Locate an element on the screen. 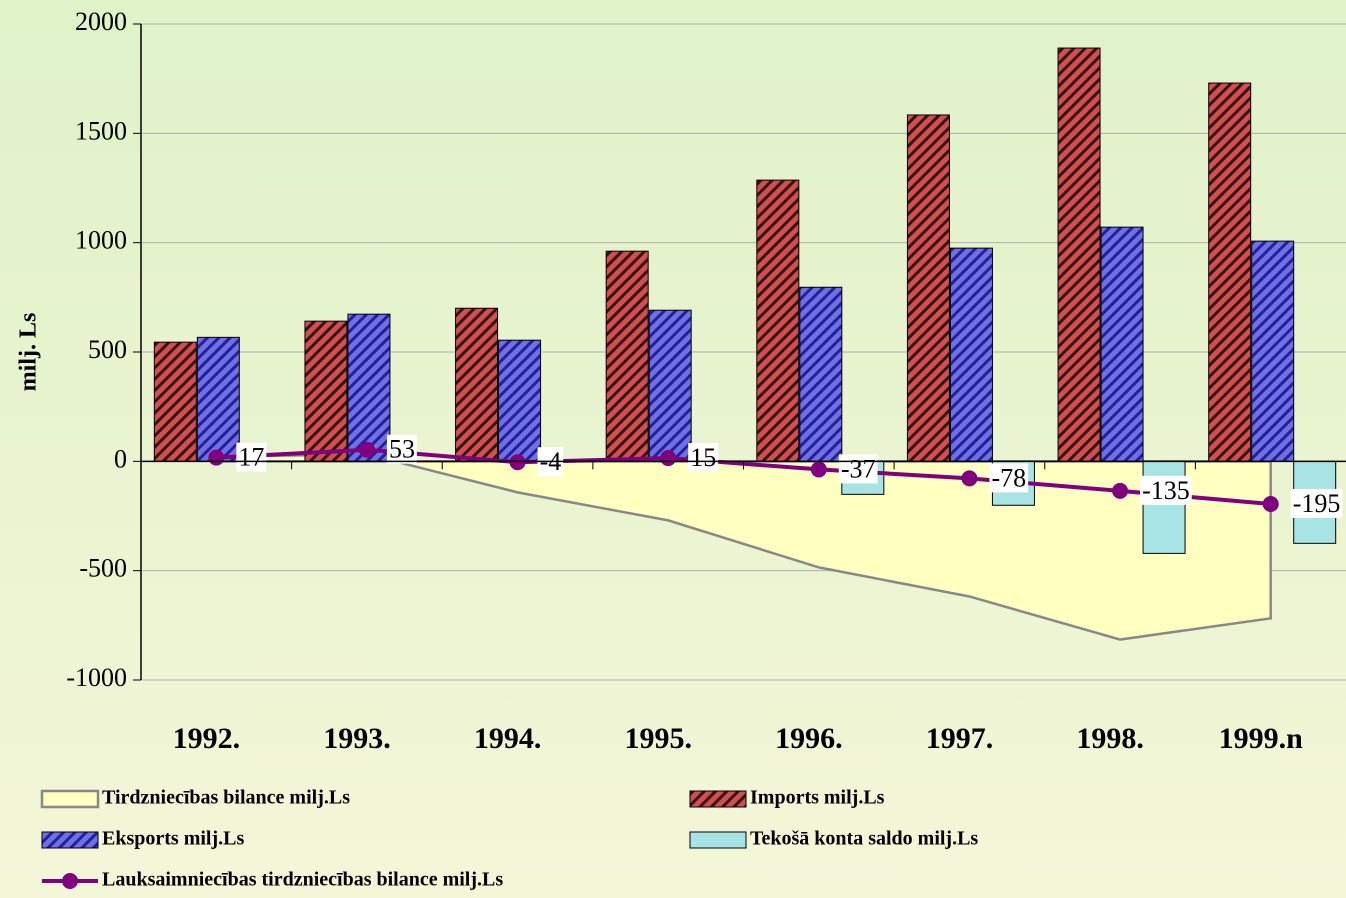  x-tick-label: 1999.n is located at coordinates (1261, 738).